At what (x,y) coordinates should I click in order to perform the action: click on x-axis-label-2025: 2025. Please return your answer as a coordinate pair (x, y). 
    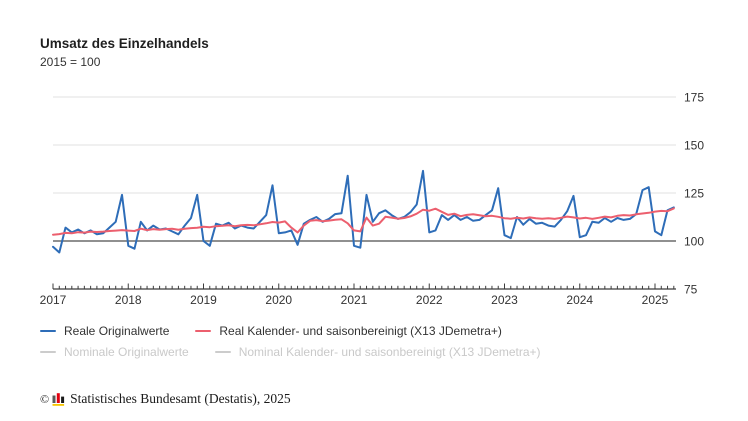
    Looking at the image, I should click on (655, 300).